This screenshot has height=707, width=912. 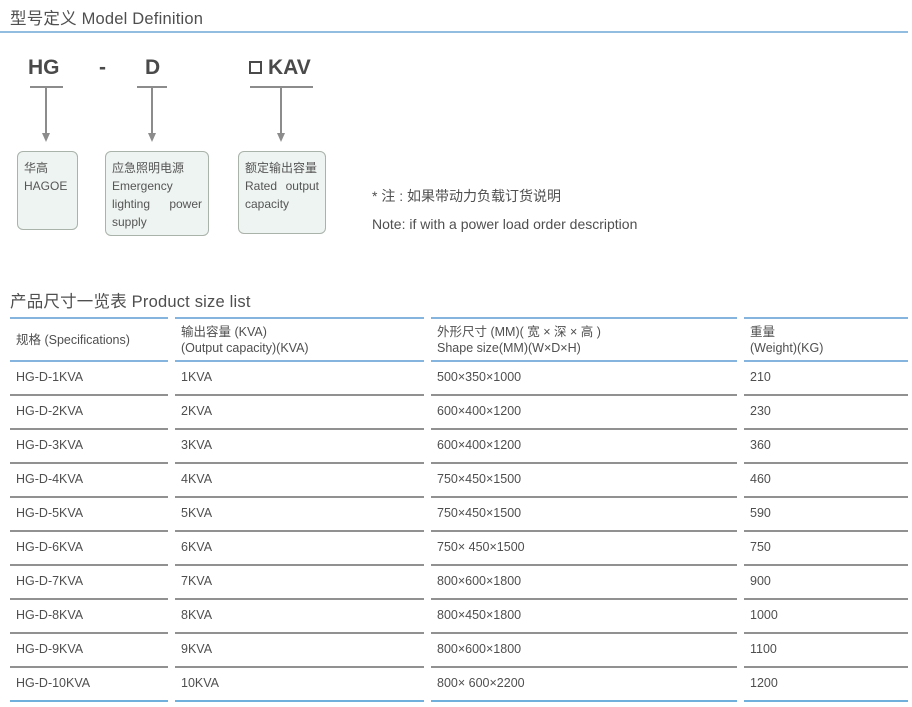 I want to click on definition-box-brand: 华高 HAGOE, so click(x=47, y=190).